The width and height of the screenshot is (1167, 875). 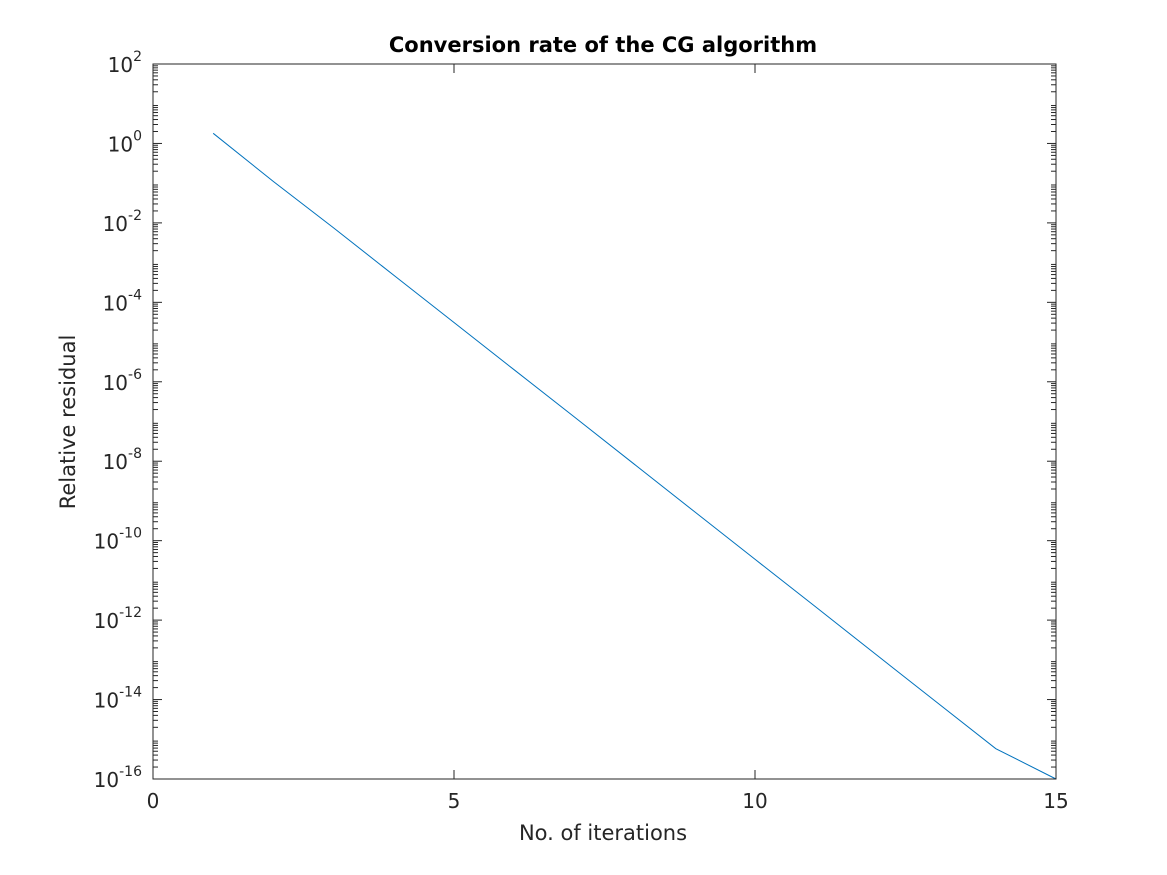 What do you see at coordinates (608, 801) in the screenshot?
I see `x-tick-labels: 0 5 10 15` at bounding box center [608, 801].